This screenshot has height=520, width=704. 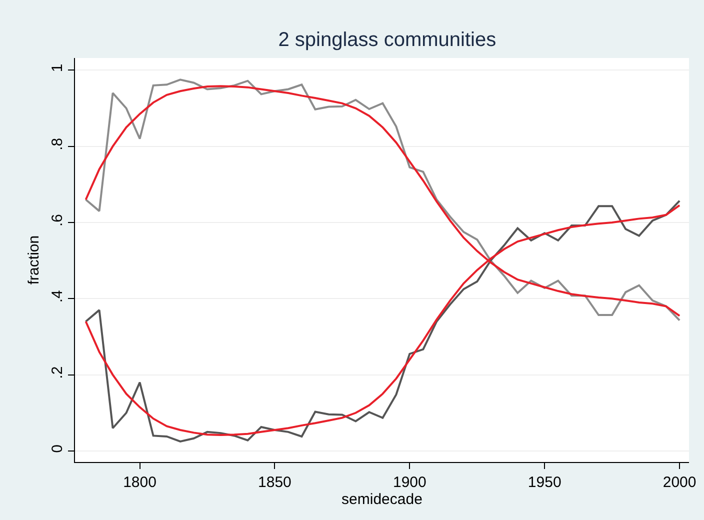 I want to click on x-tick-label: 1800, so click(x=139, y=482).